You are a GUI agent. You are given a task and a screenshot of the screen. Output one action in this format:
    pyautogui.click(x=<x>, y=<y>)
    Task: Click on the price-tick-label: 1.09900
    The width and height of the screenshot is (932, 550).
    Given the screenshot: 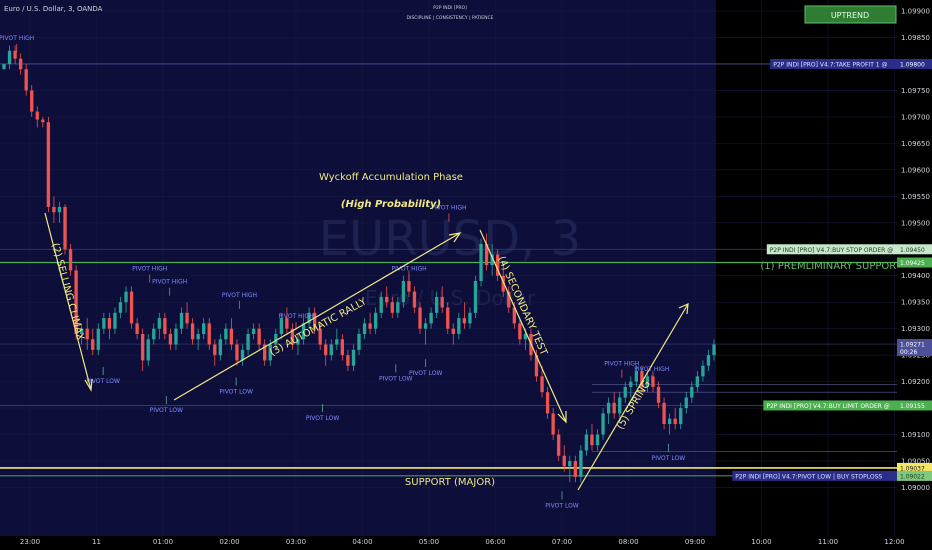 What is the action you would take?
    pyautogui.click(x=915, y=12)
    